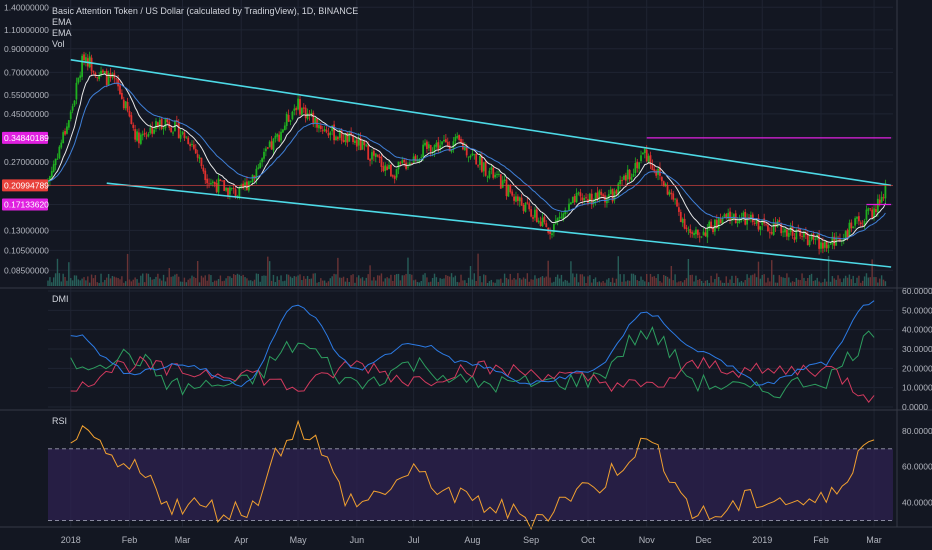 This screenshot has height=550, width=932. What do you see at coordinates (472, 344) in the screenshot?
I see `adx-line` at bounding box center [472, 344].